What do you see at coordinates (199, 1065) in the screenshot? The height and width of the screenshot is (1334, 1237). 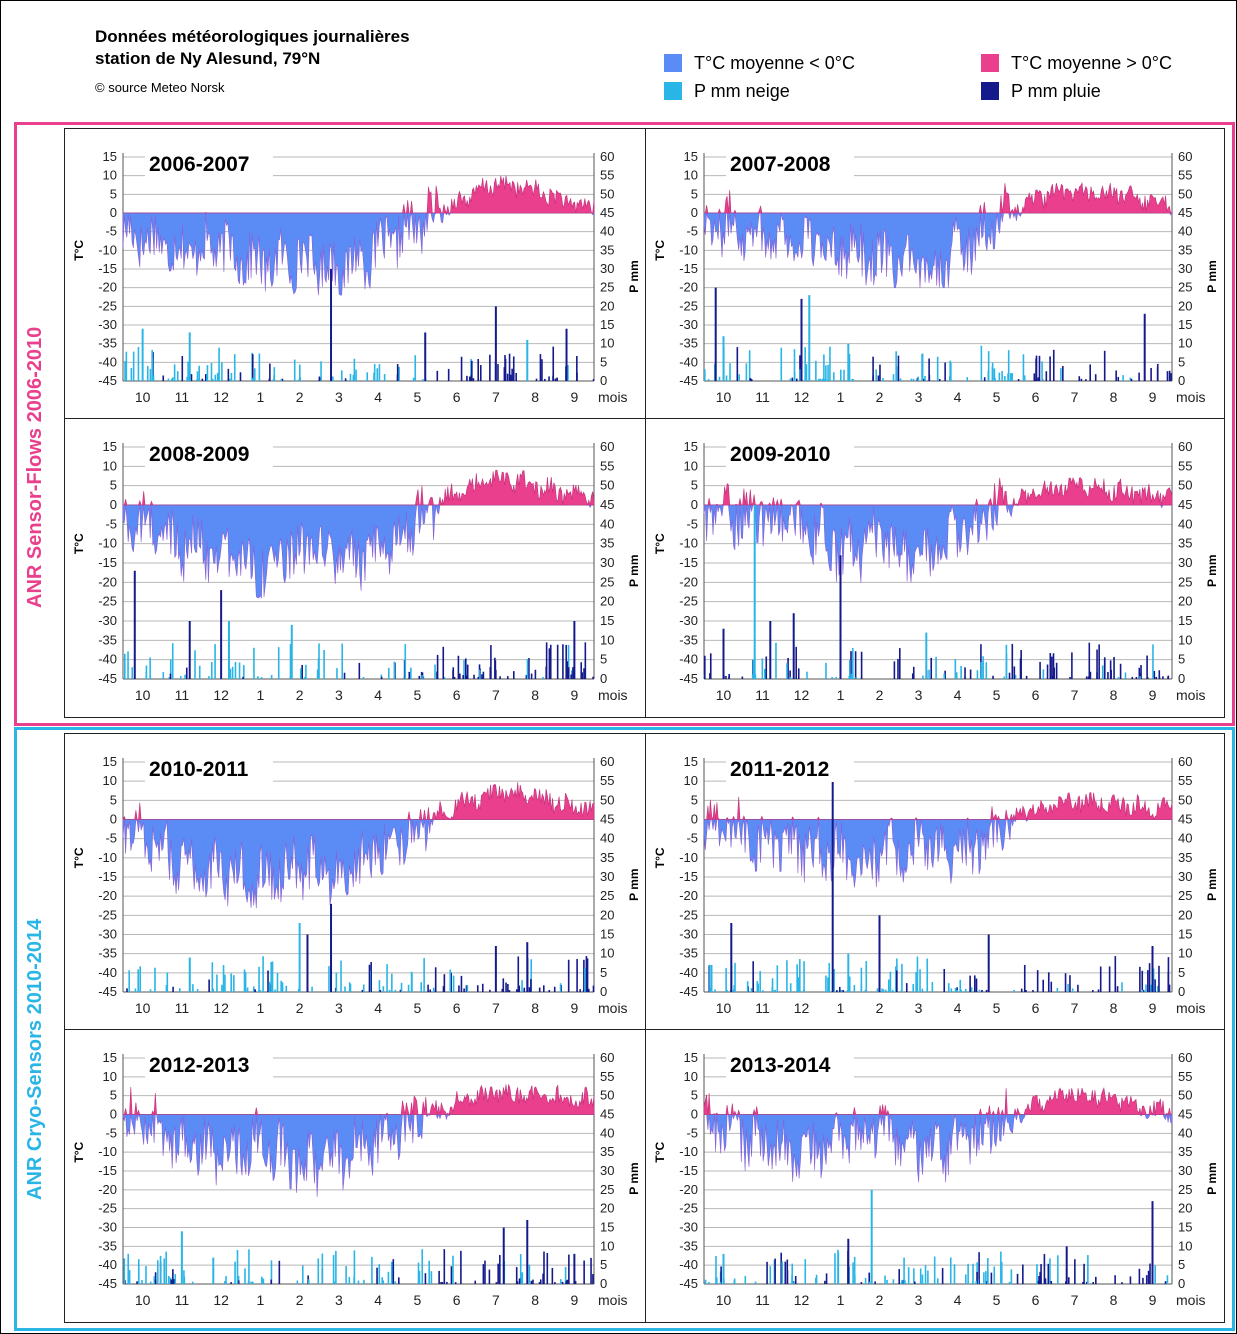 I see `chart-title: 2012-2013` at bounding box center [199, 1065].